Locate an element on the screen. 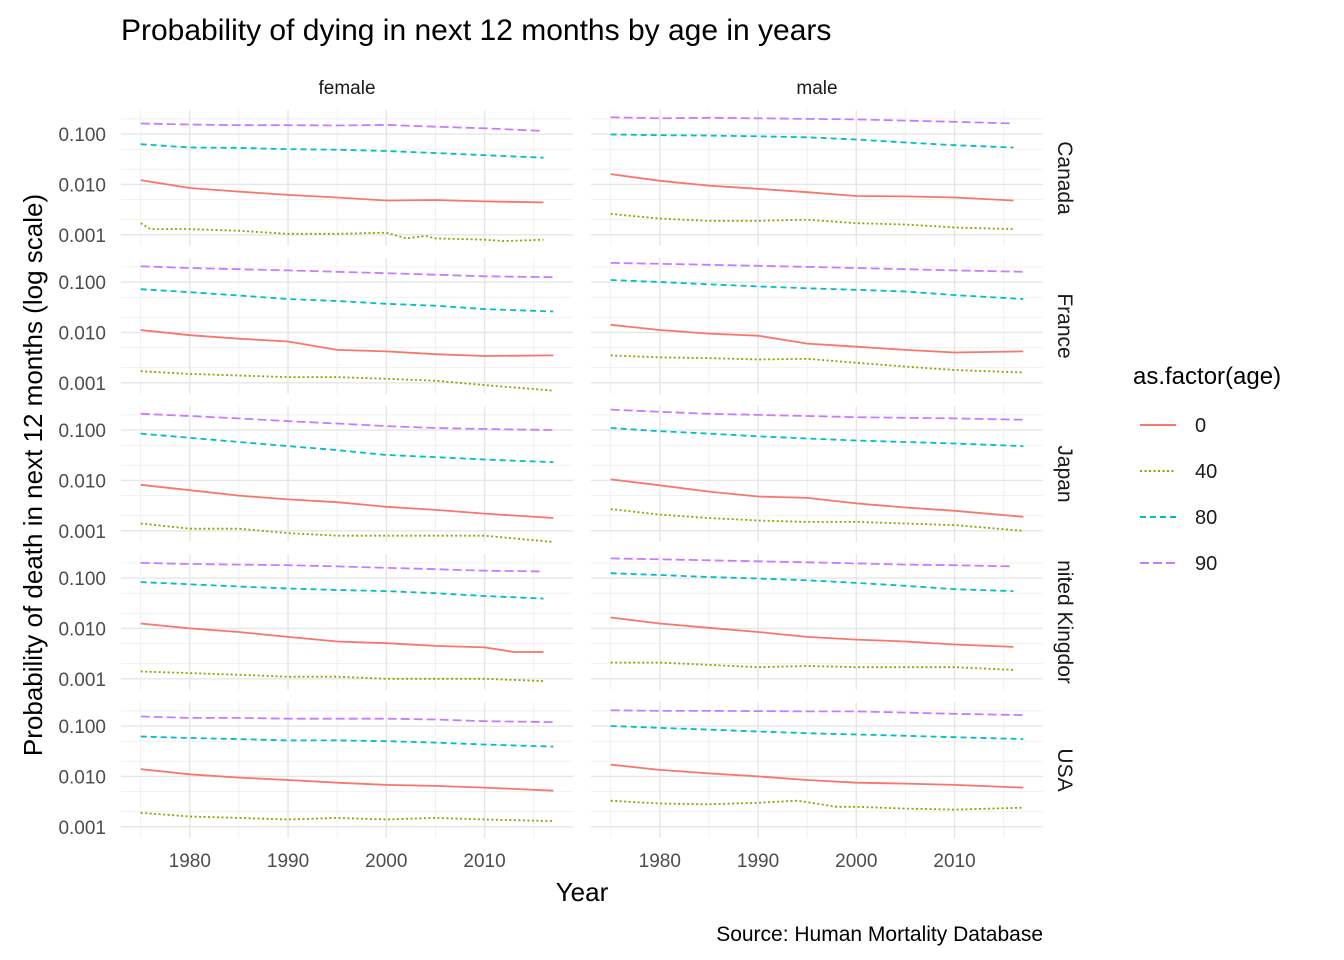 The width and height of the screenshot is (1344, 960). series-line-age-90-japan-male is located at coordinates (817, 414).